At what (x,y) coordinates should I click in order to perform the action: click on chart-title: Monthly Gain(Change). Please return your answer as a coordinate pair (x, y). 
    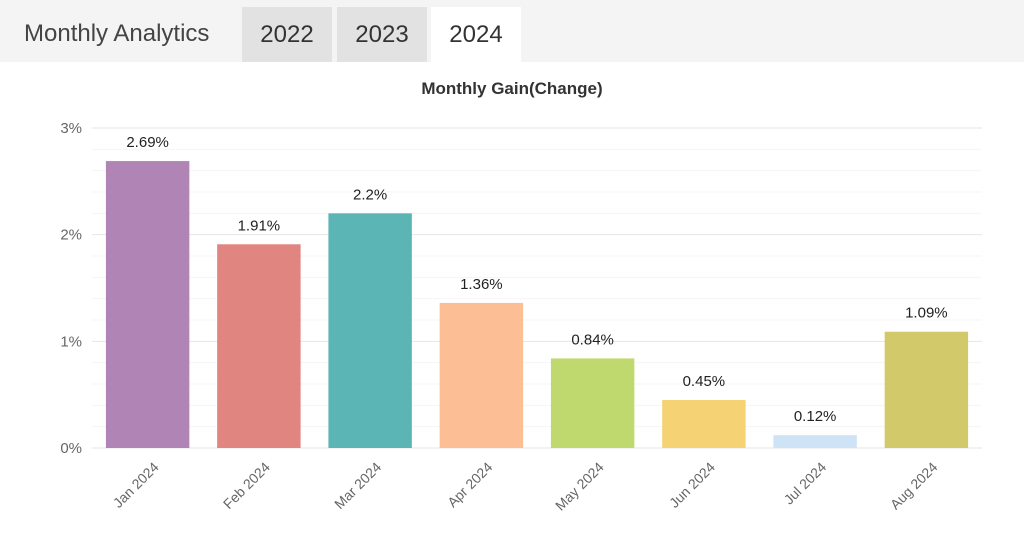
    Looking at the image, I should click on (511, 88).